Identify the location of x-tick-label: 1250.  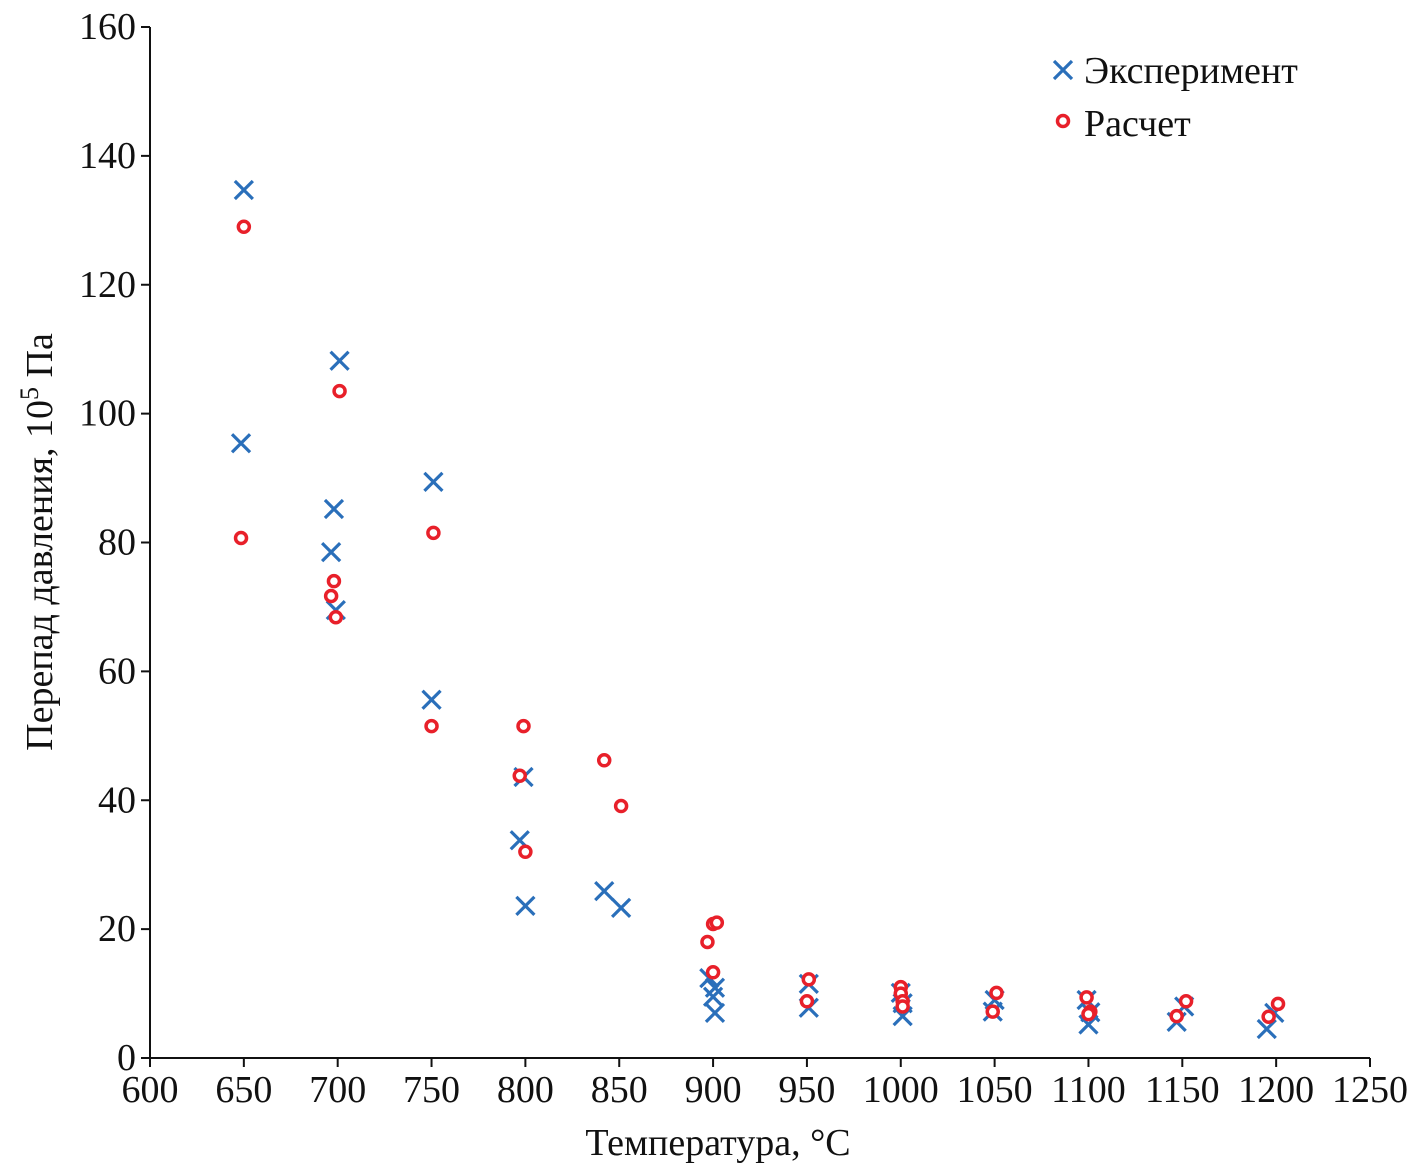
(1370, 1090).